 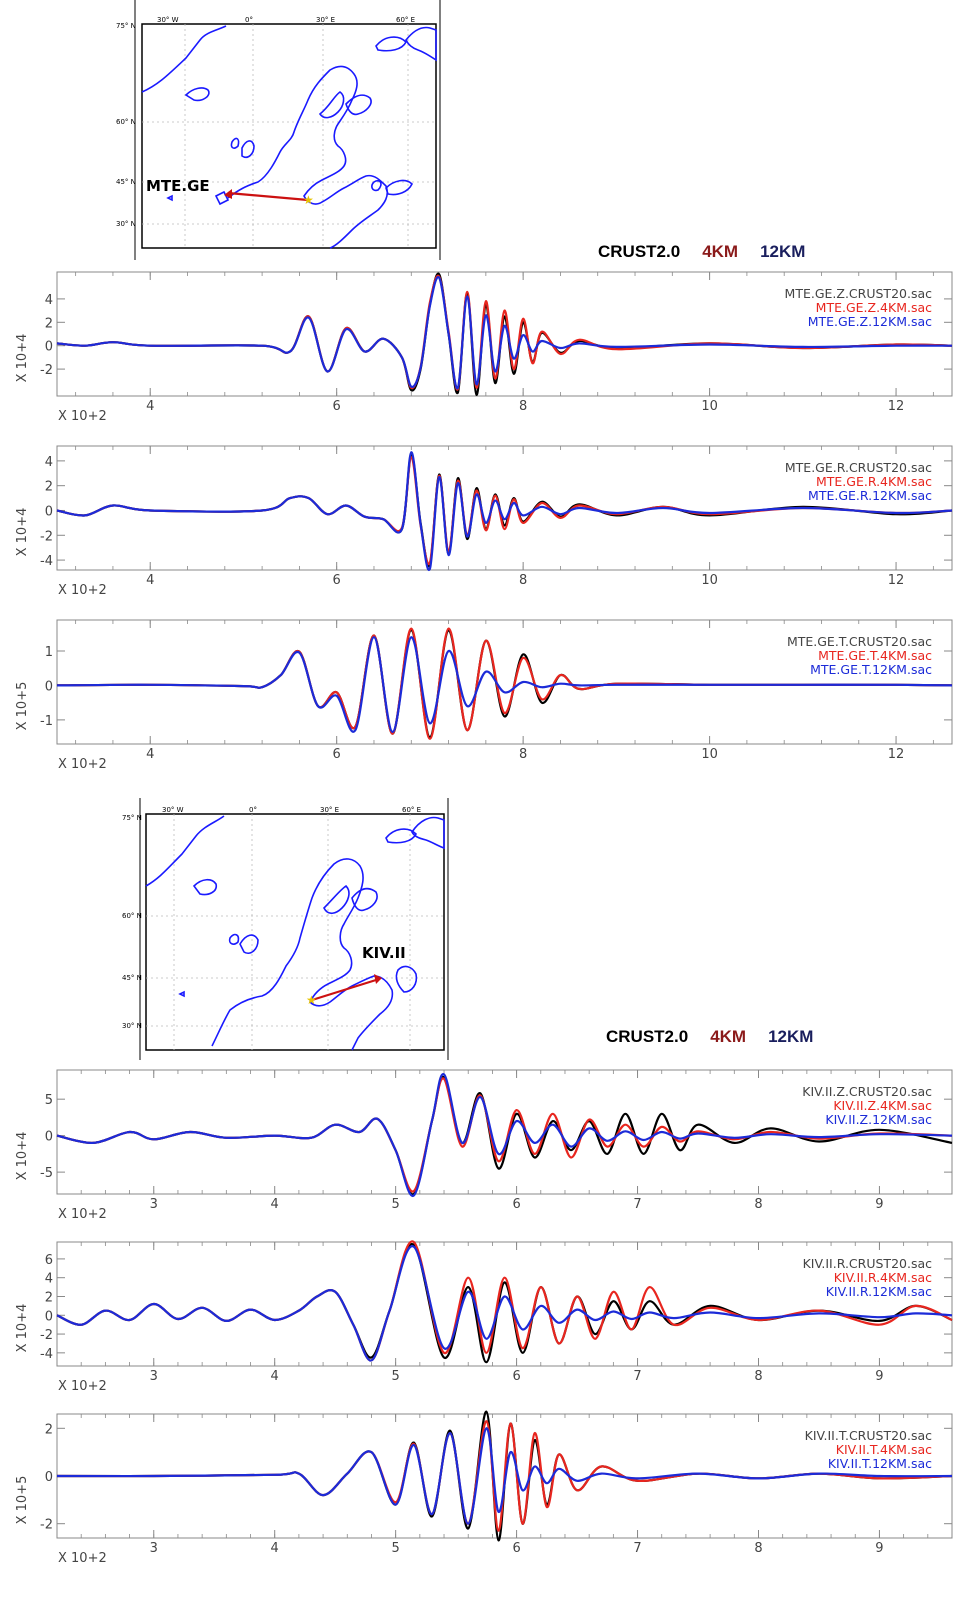 I want to click on legend-entry-km4: MTE.GE.Z.4KM.sac, so click(x=874, y=307).